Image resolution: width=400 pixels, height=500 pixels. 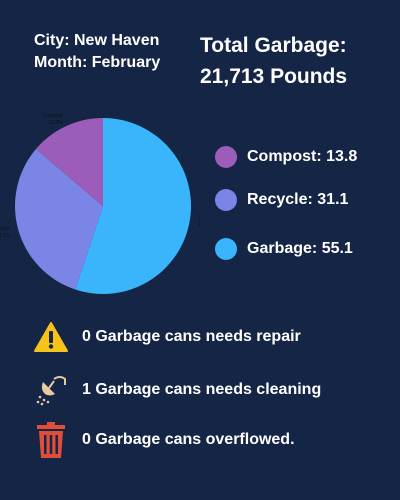 What do you see at coordinates (302, 156) in the screenshot?
I see `legend-label-compost: Compost: 13.8` at bounding box center [302, 156].